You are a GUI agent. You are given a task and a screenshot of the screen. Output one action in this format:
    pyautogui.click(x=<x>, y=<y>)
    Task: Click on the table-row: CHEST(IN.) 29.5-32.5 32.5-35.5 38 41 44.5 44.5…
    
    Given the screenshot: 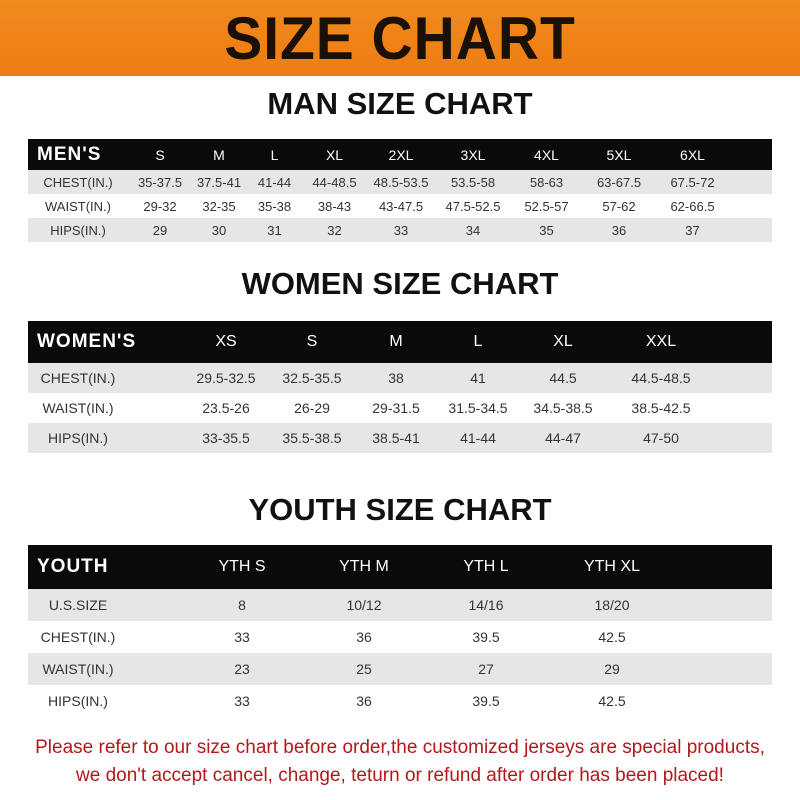 What is the action you would take?
    pyautogui.click(x=400, y=378)
    